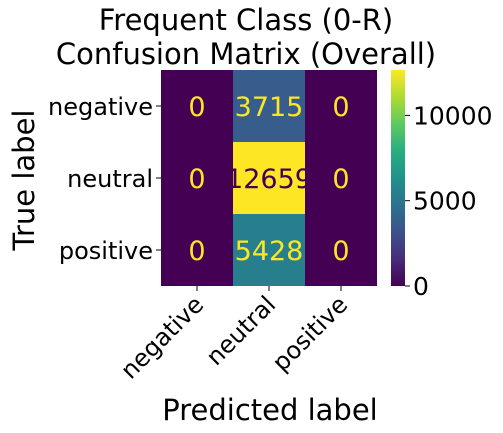 This screenshot has width=503, height=433. I want to click on colorbar-tick-label: 5000, so click(445, 201).